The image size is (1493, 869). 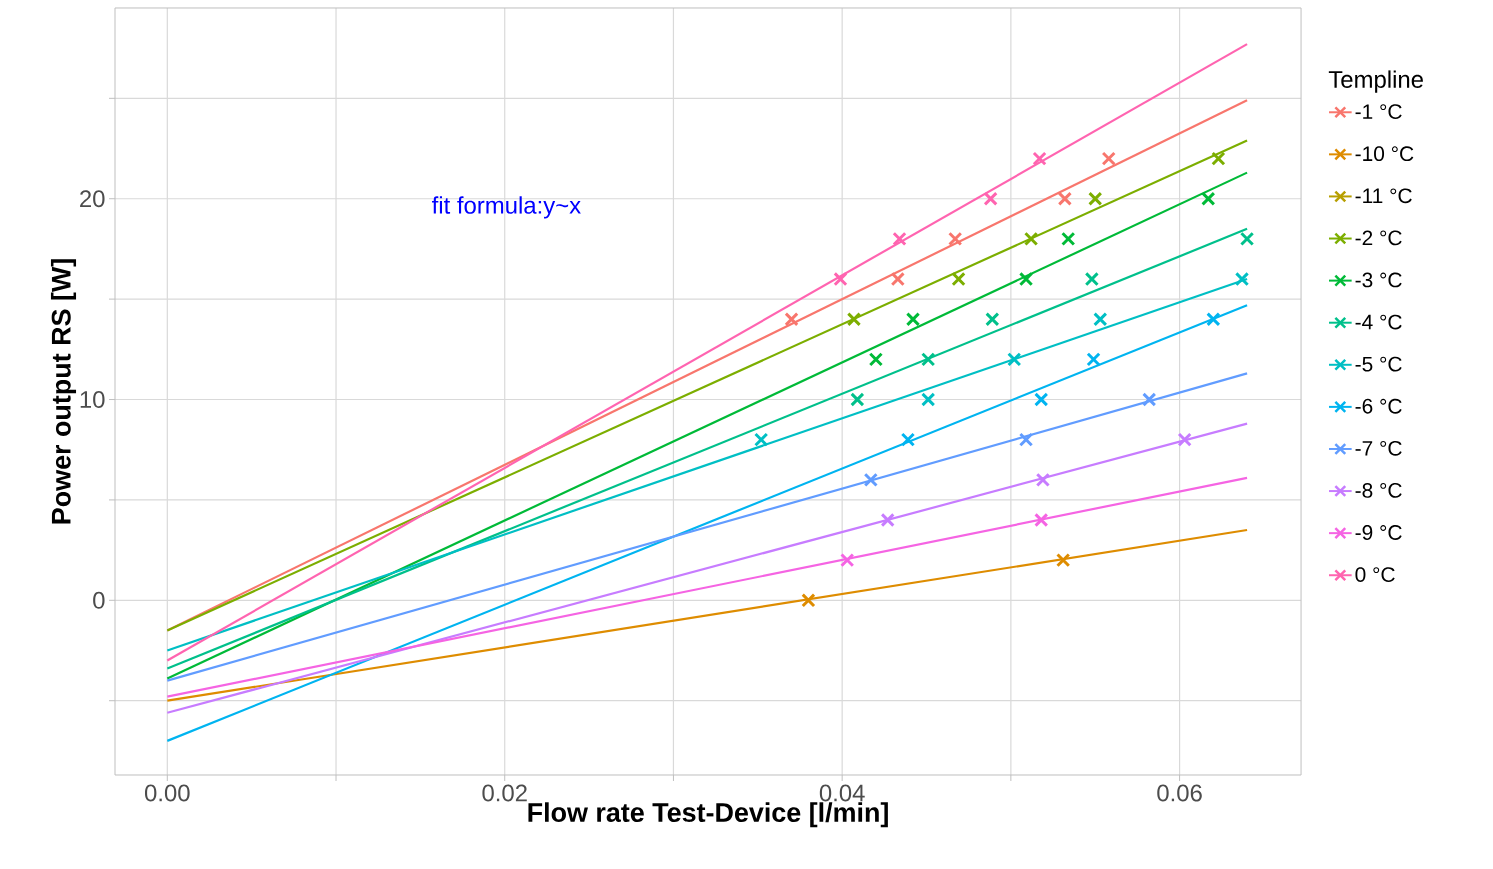 I want to click on legend-label: 0 °C, so click(x=1375, y=574).